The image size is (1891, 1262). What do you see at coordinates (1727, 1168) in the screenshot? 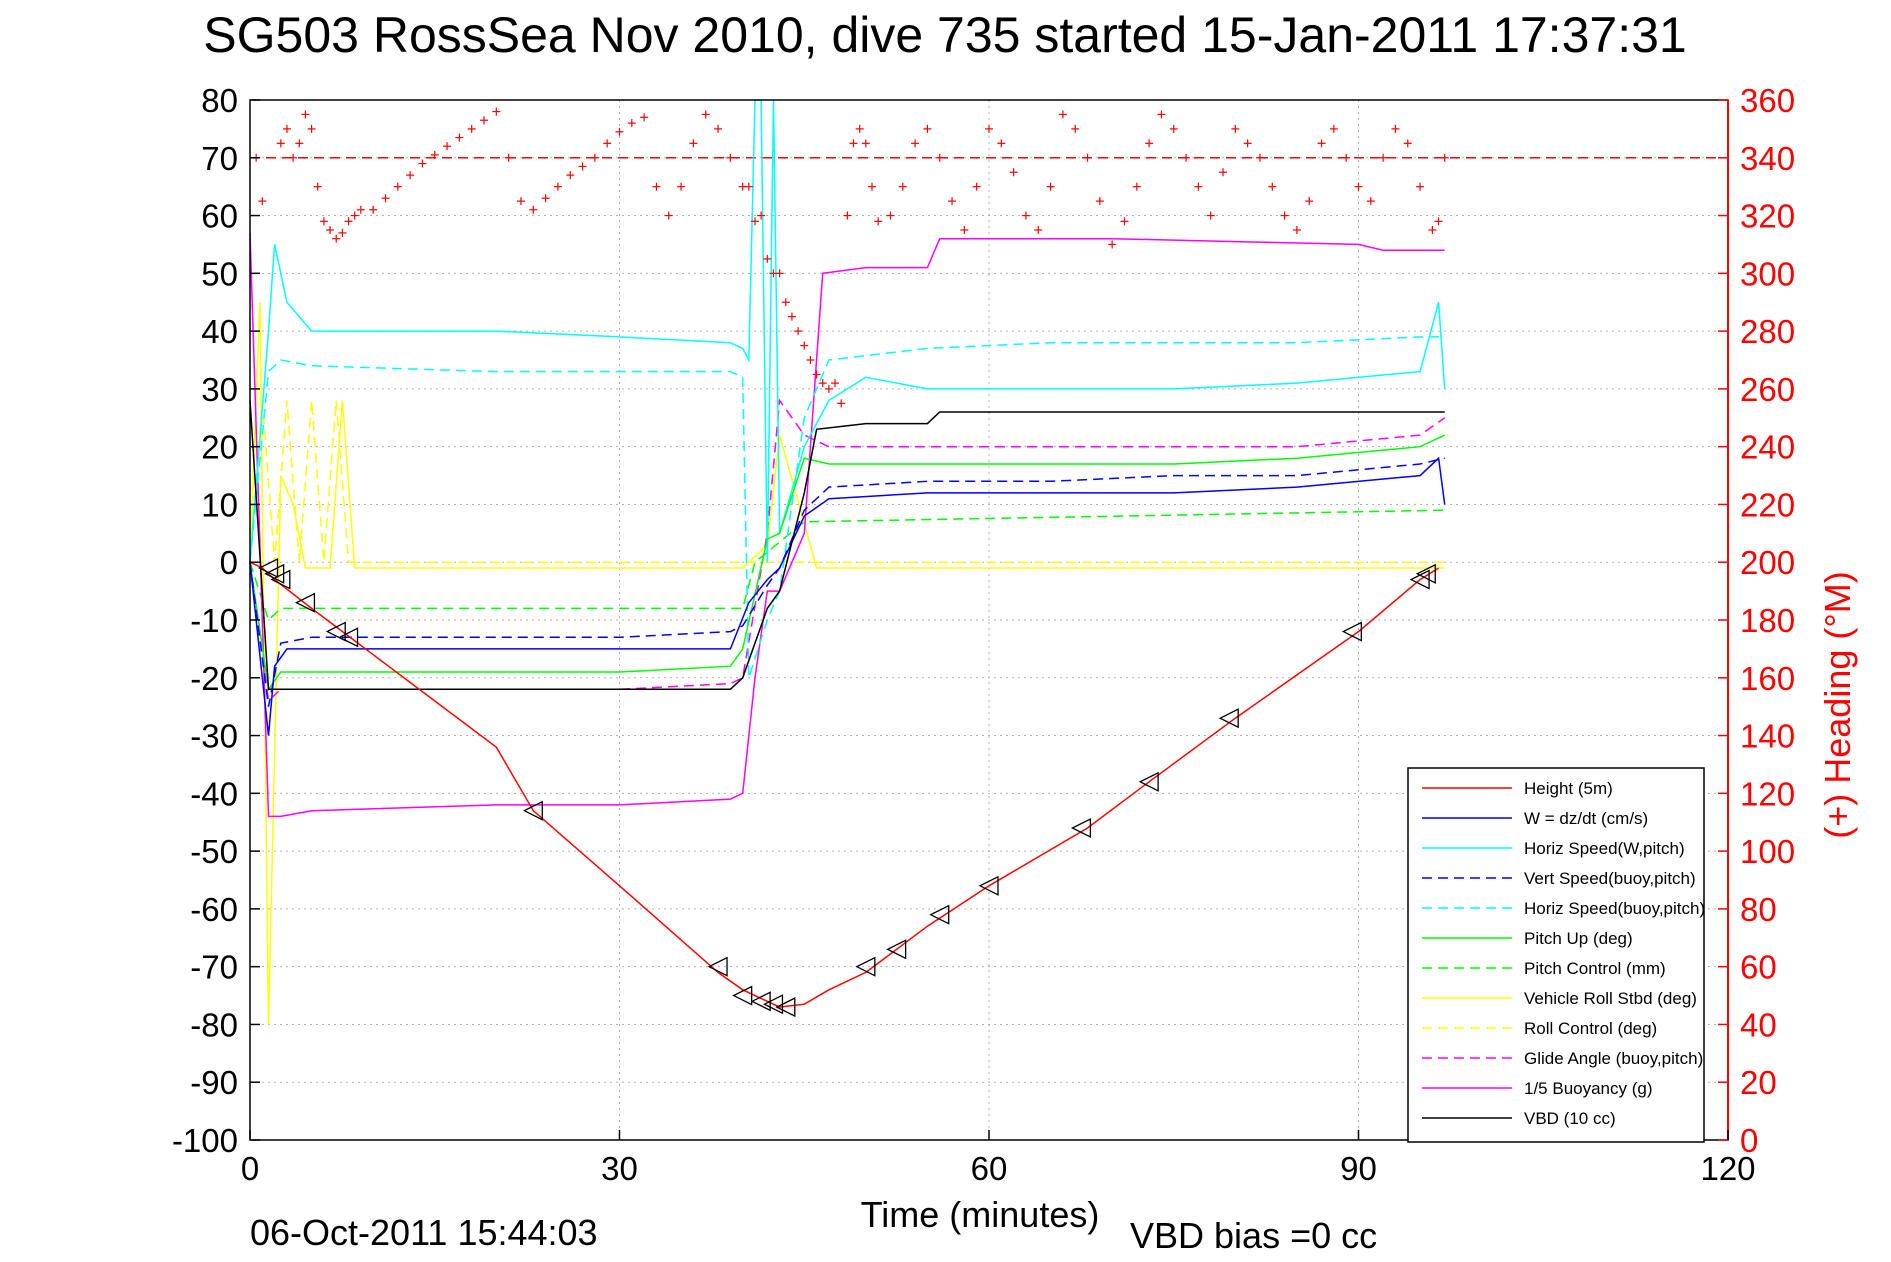
I see `x-tick-label: 120` at bounding box center [1727, 1168].